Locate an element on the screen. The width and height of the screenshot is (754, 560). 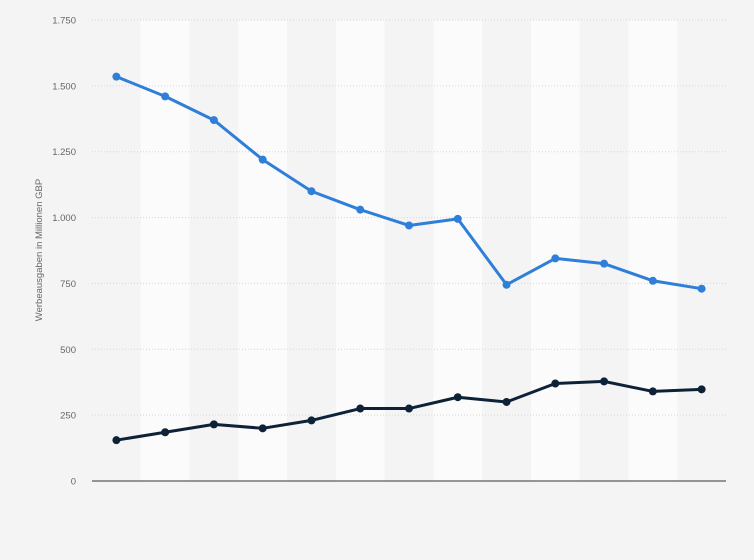
y-tick-label: 1.500 is located at coordinates (64, 86).